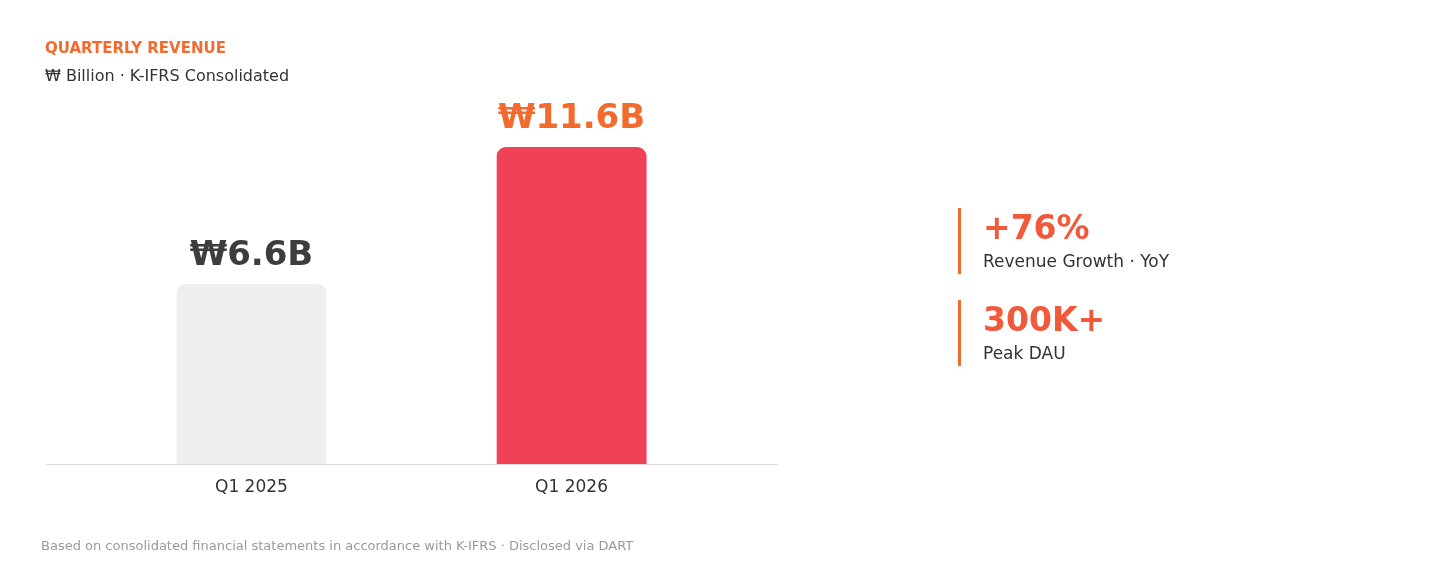  What do you see at coordinates (1025, 353) in the screenshot?
I see `text: Peak DAU` at bounding box center [1025, 353].